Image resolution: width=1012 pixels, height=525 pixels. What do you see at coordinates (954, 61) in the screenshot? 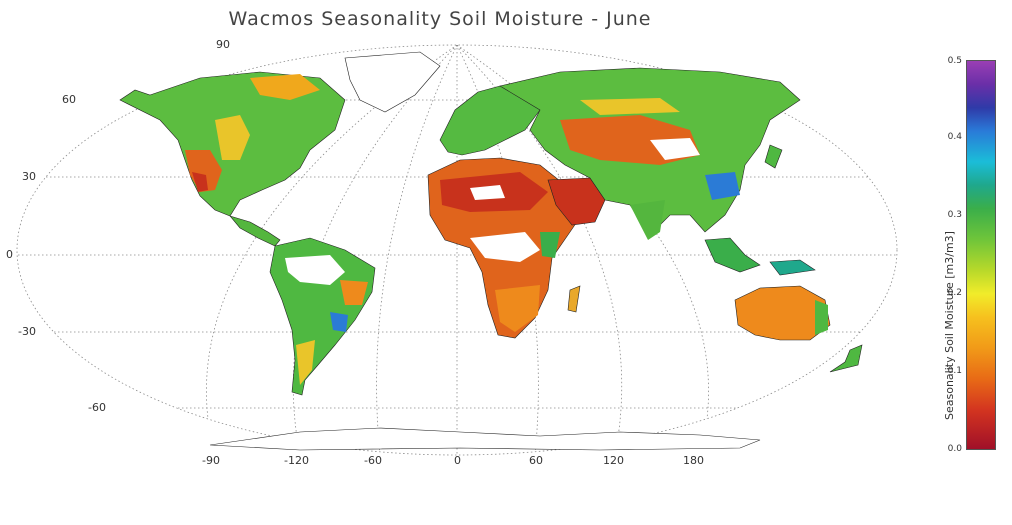
I see `colorbar-tick-5: 0.5` at bounding box center [954, 61].